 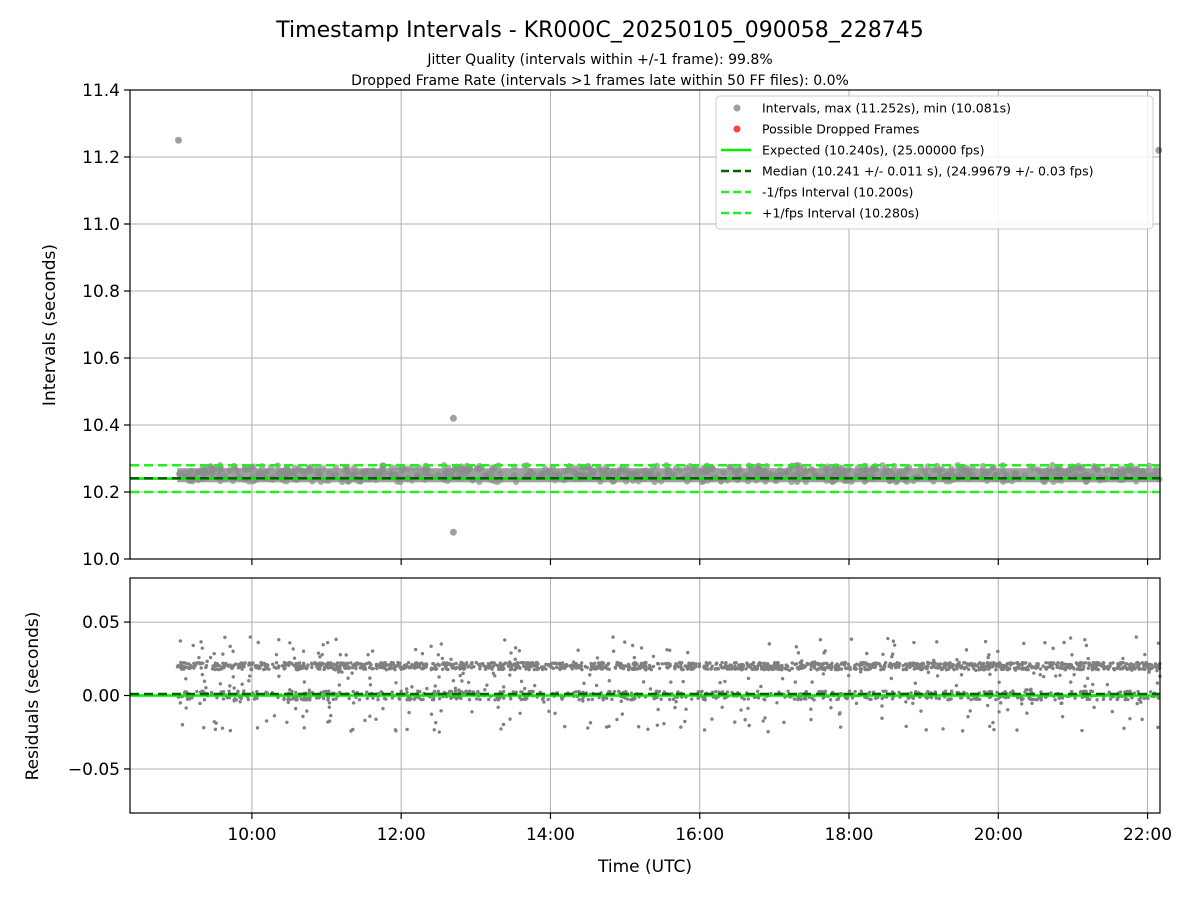 What do you see at coordinates (251, 835) in the screenshot?
I see `bottom-x-tick-label: 10:00` at bounding box center [251, 835].